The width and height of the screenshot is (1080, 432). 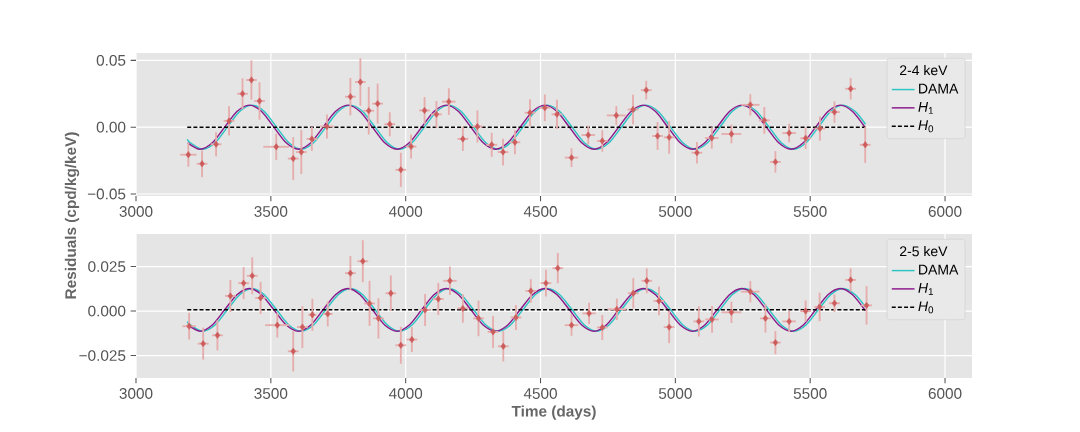 I want to click on x-axis-title: Time (days), so click(x=553, y=412).